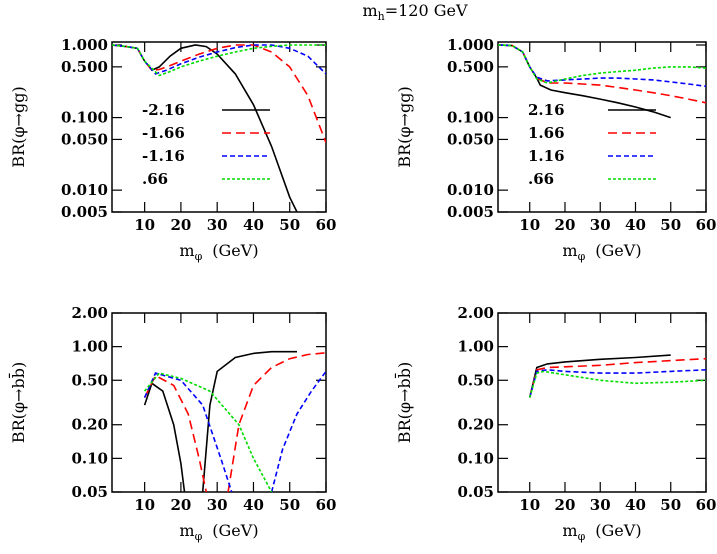 Image resolution: width=717 pixels, height=554 pixels. What do you see at coordinates (369, 10) in the screenshot?
I see `title-main: m` at bounding box center [369, 10].